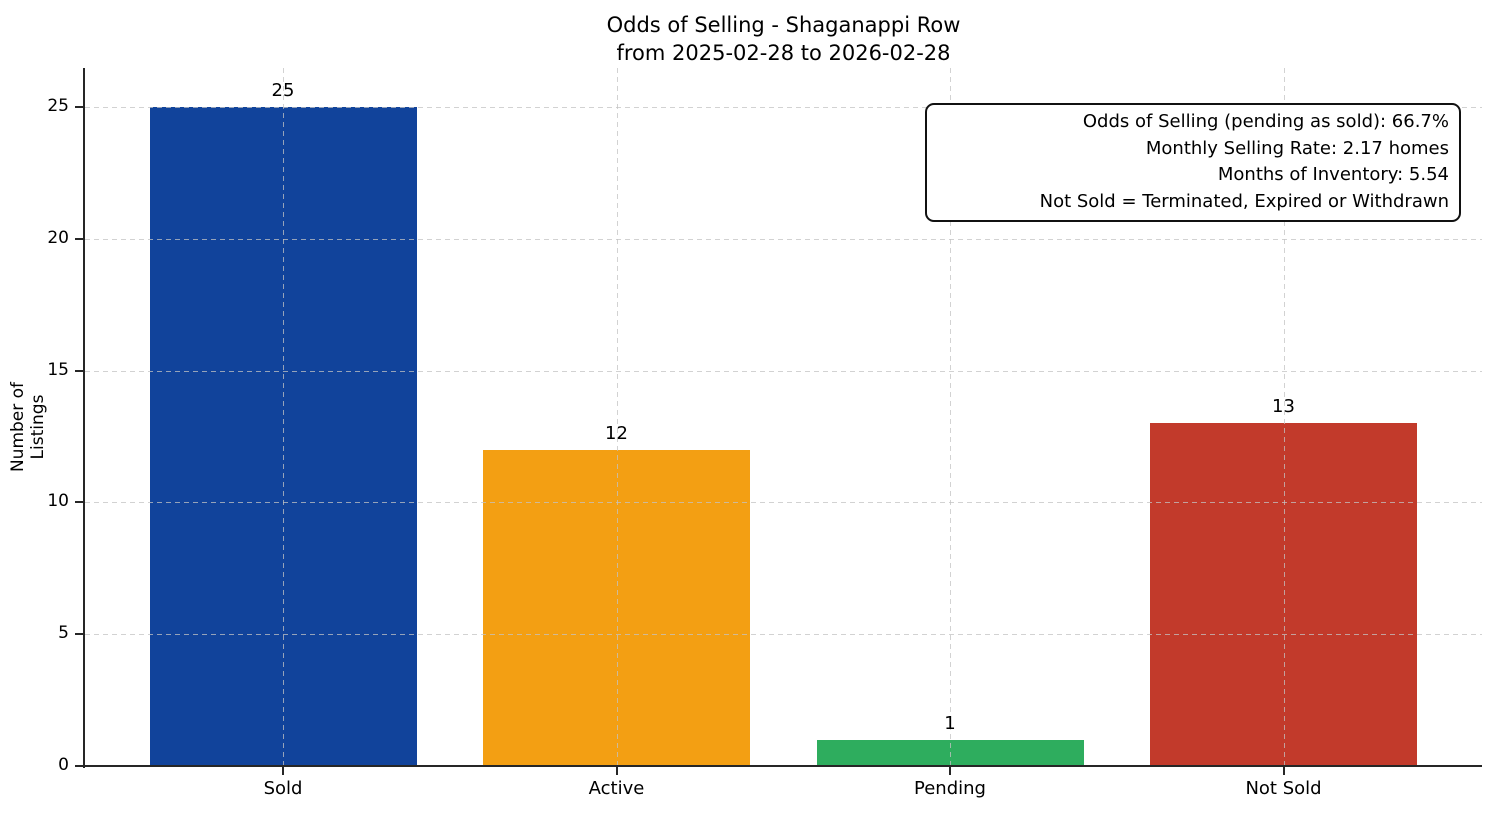  I want to click on x-tick-label-pending: Pending, so click(950, 788).